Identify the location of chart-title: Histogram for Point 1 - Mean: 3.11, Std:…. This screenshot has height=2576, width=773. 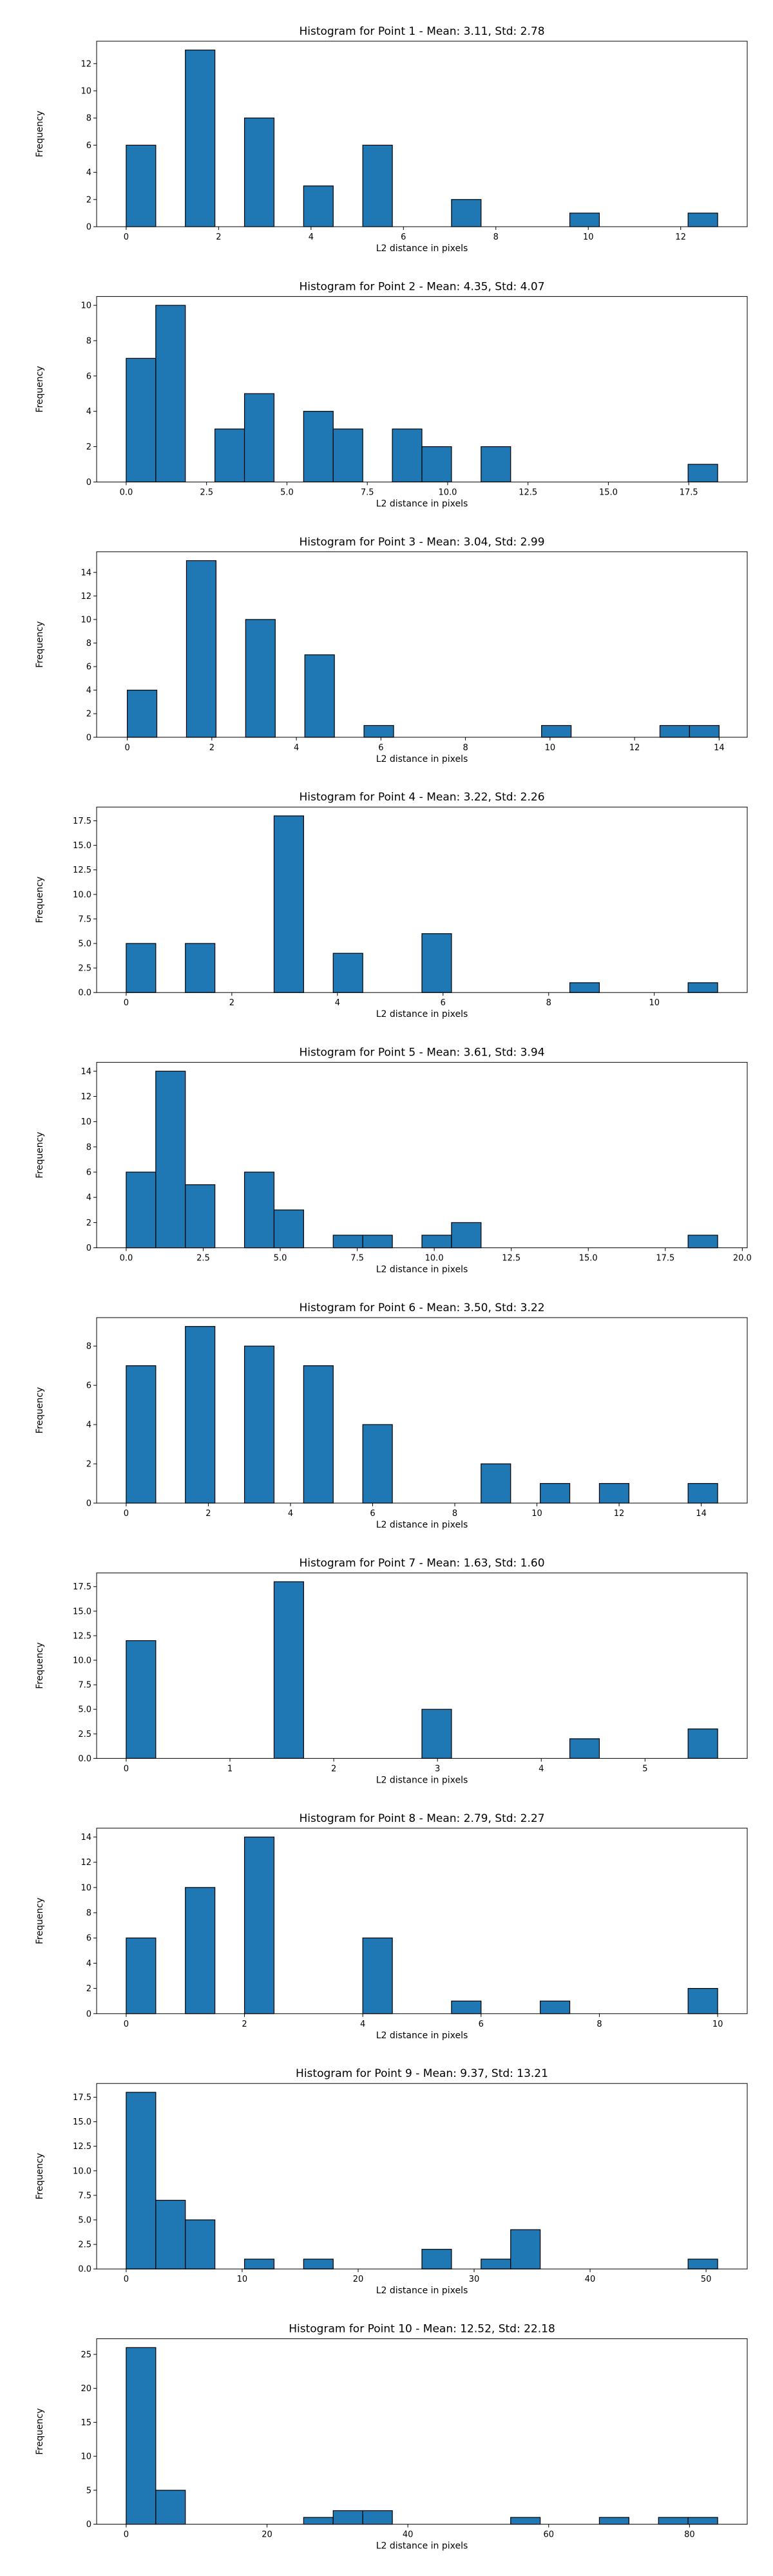
(421, 32).